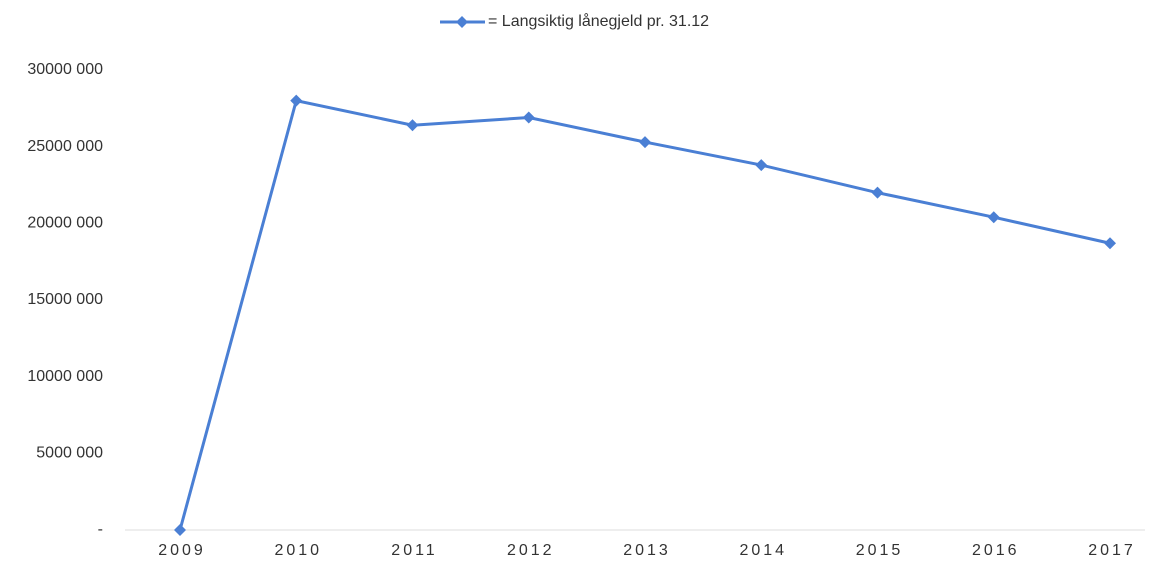 The height and width of the screenshot is (562, 1153). I want to click on y-tick-label: -, so click(100, 529).